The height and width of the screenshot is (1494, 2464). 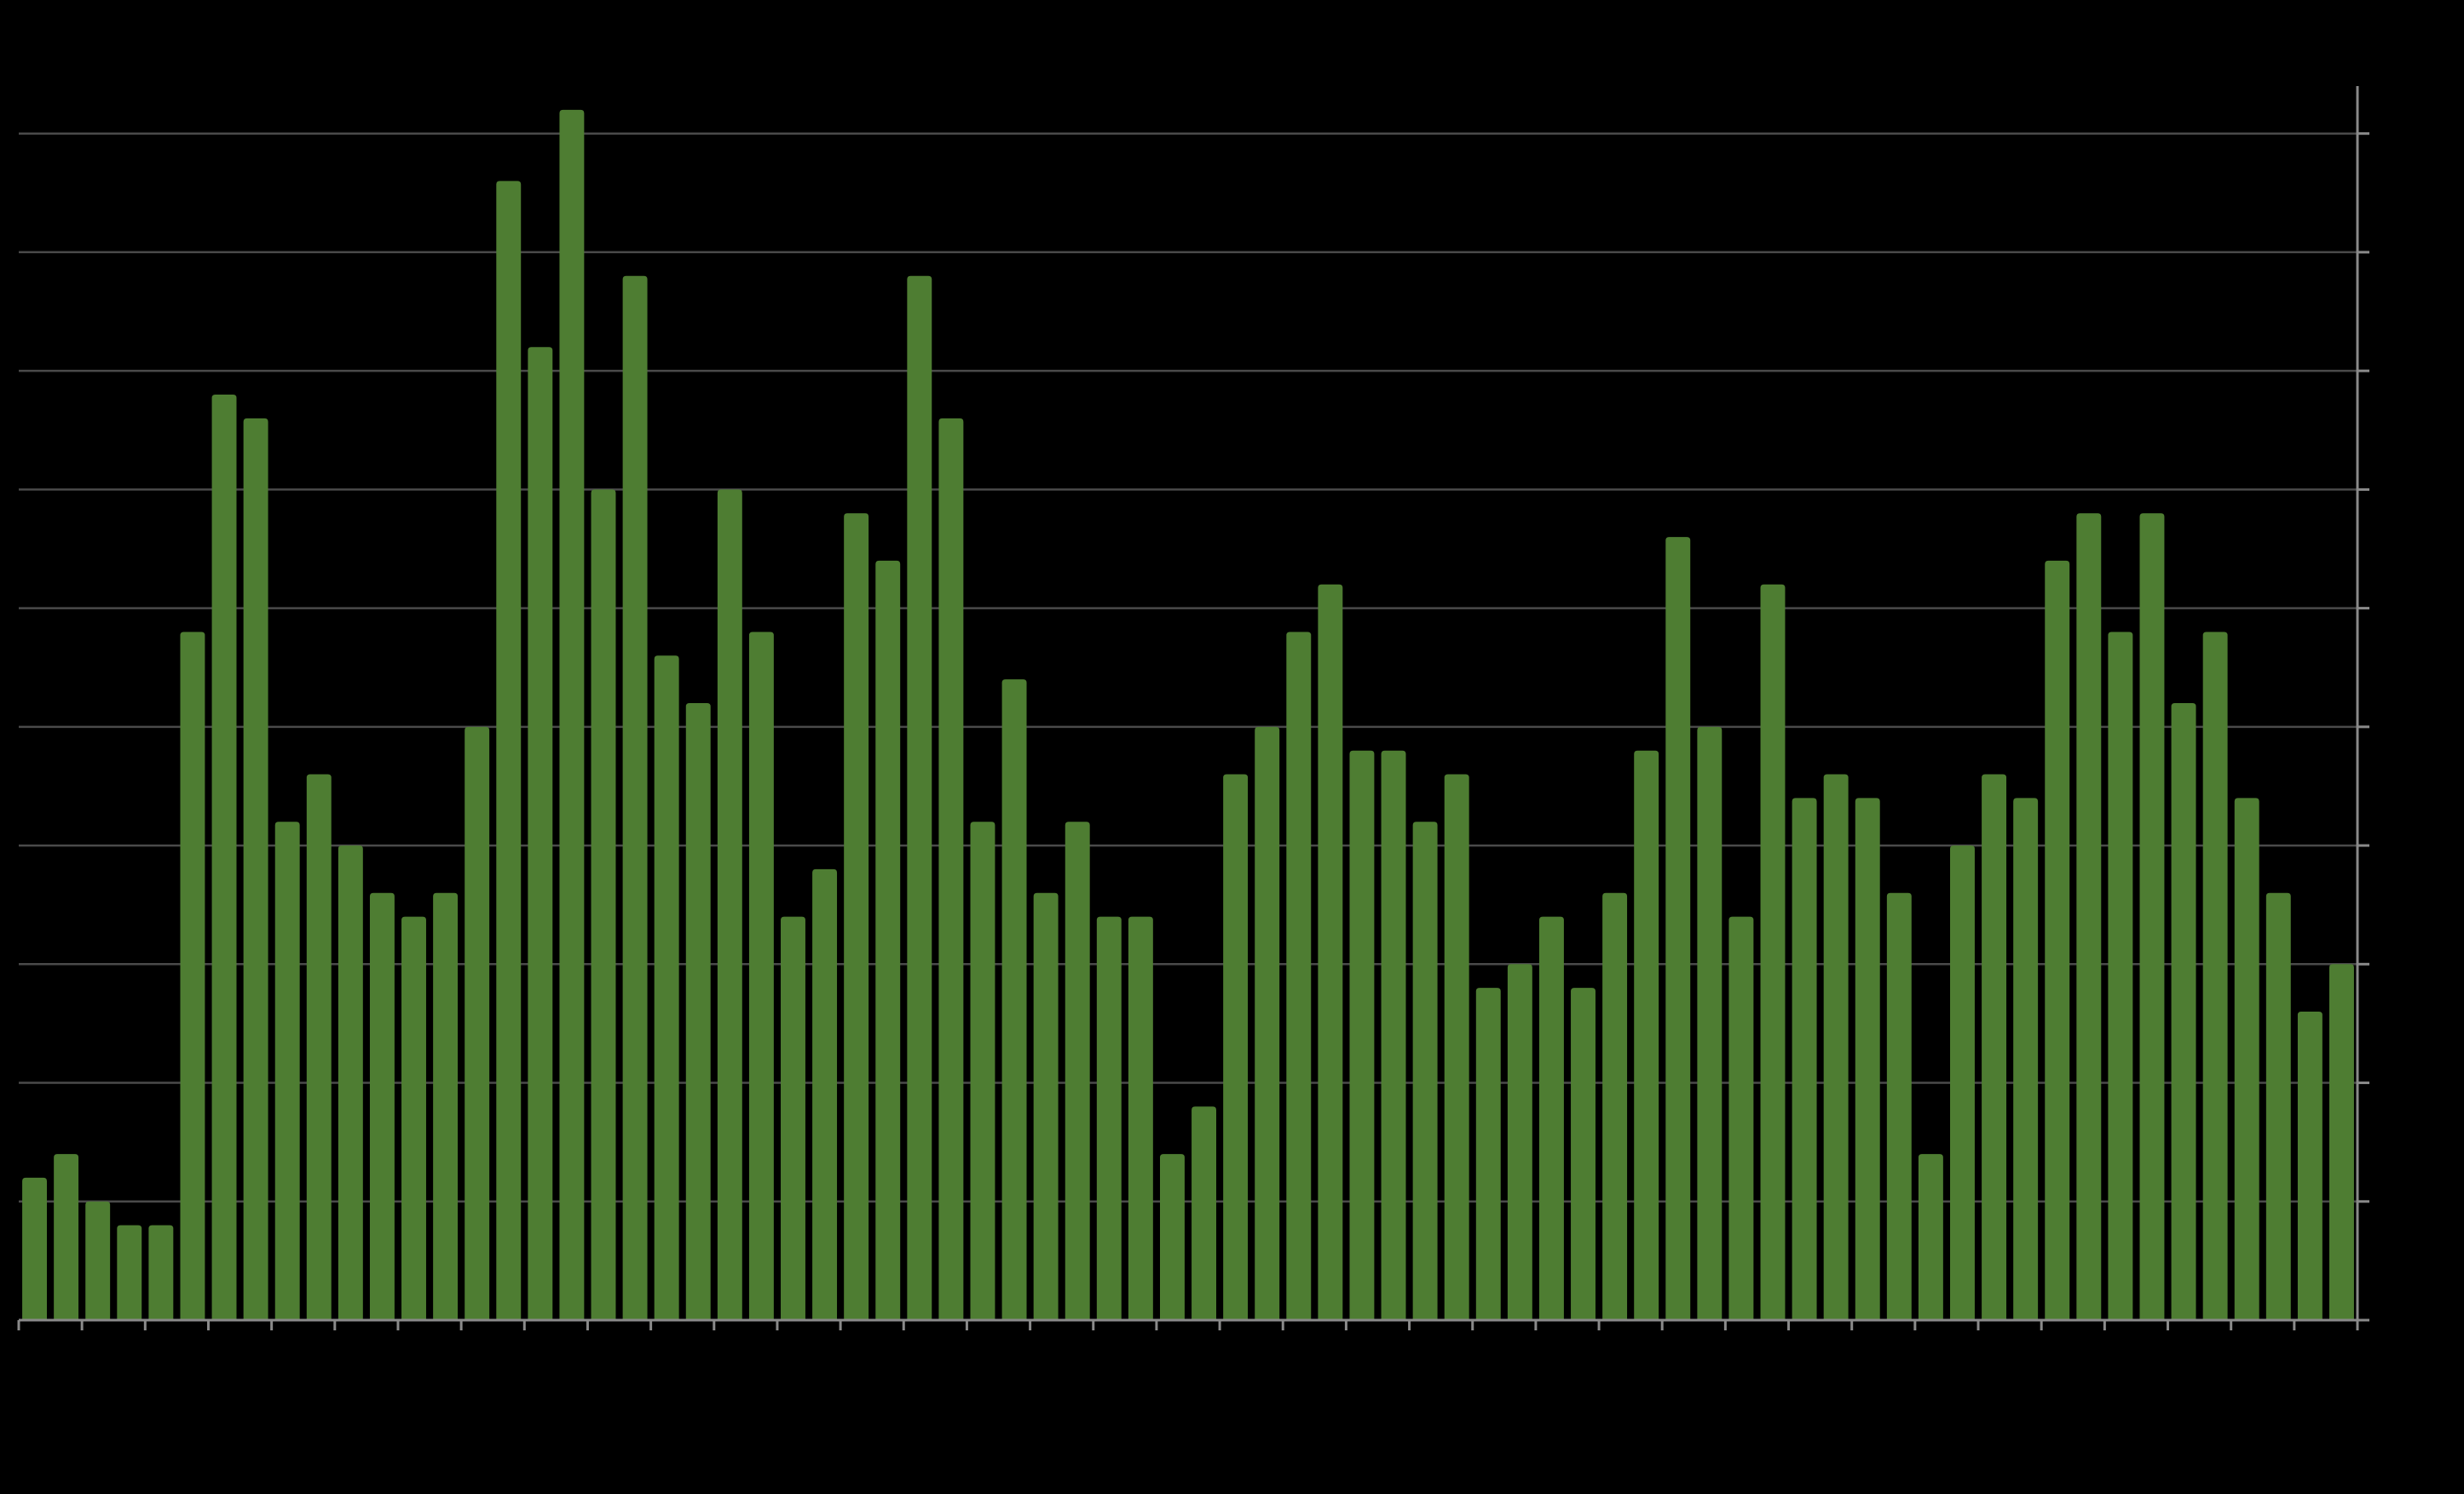 What do you see at coordinates (2389, 250) in the screenshot?
I see `y-tick-label: 45` at bounding box center [2389, 250].